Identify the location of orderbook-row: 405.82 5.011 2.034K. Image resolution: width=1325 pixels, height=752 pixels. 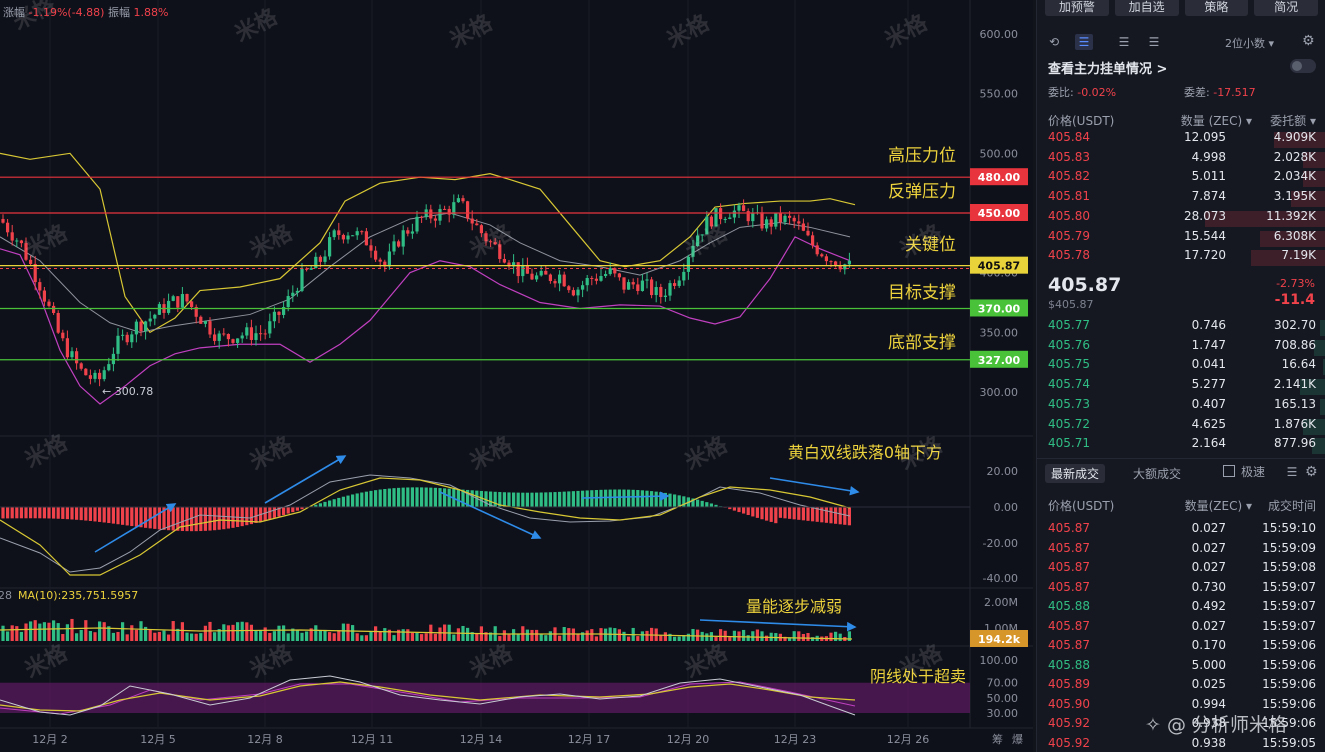
(1181, 179).